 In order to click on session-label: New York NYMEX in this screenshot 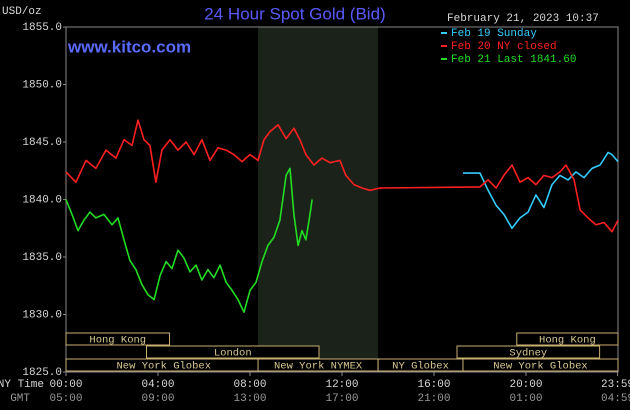, I will do `click(318, 366)`.